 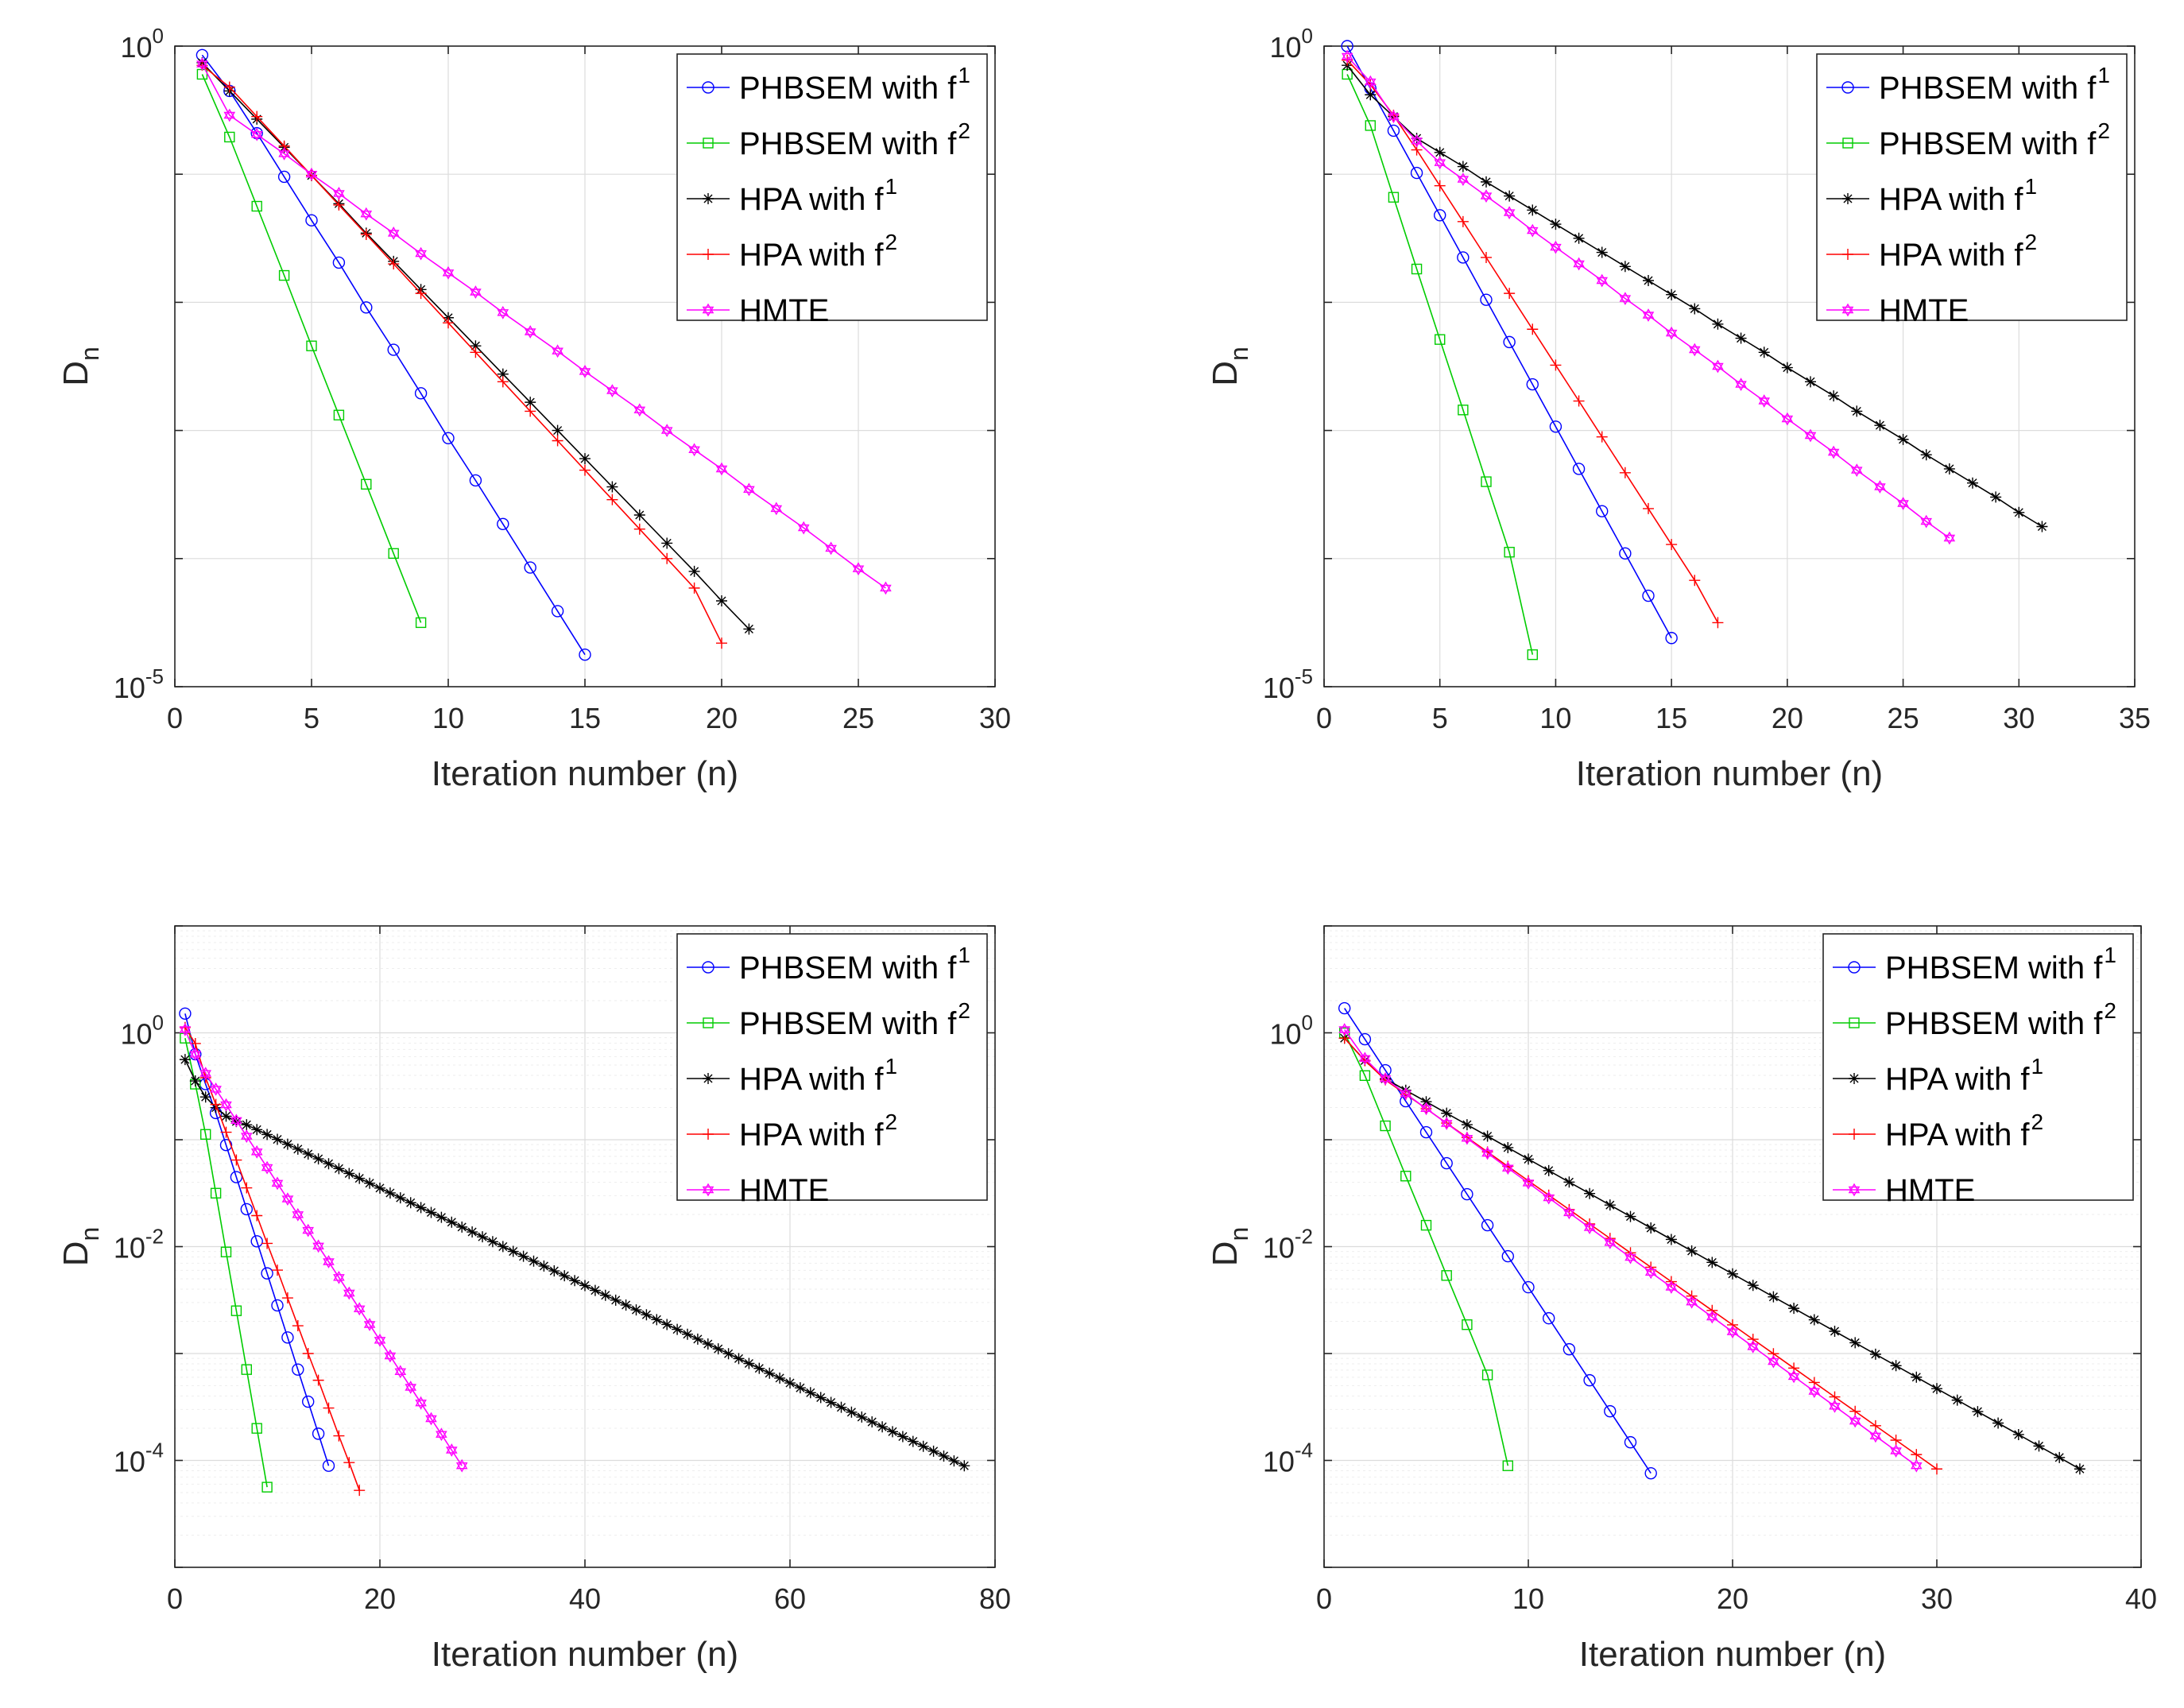 I want to click on x-tick-label: 30, so click(x=1937, y=1598).